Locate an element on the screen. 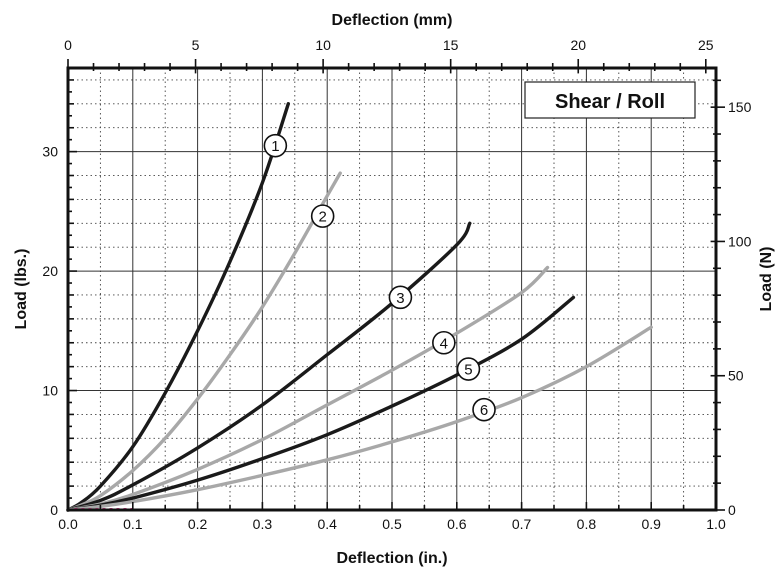  y-right-tick-label: 50 is located at coordinates (736, 376).